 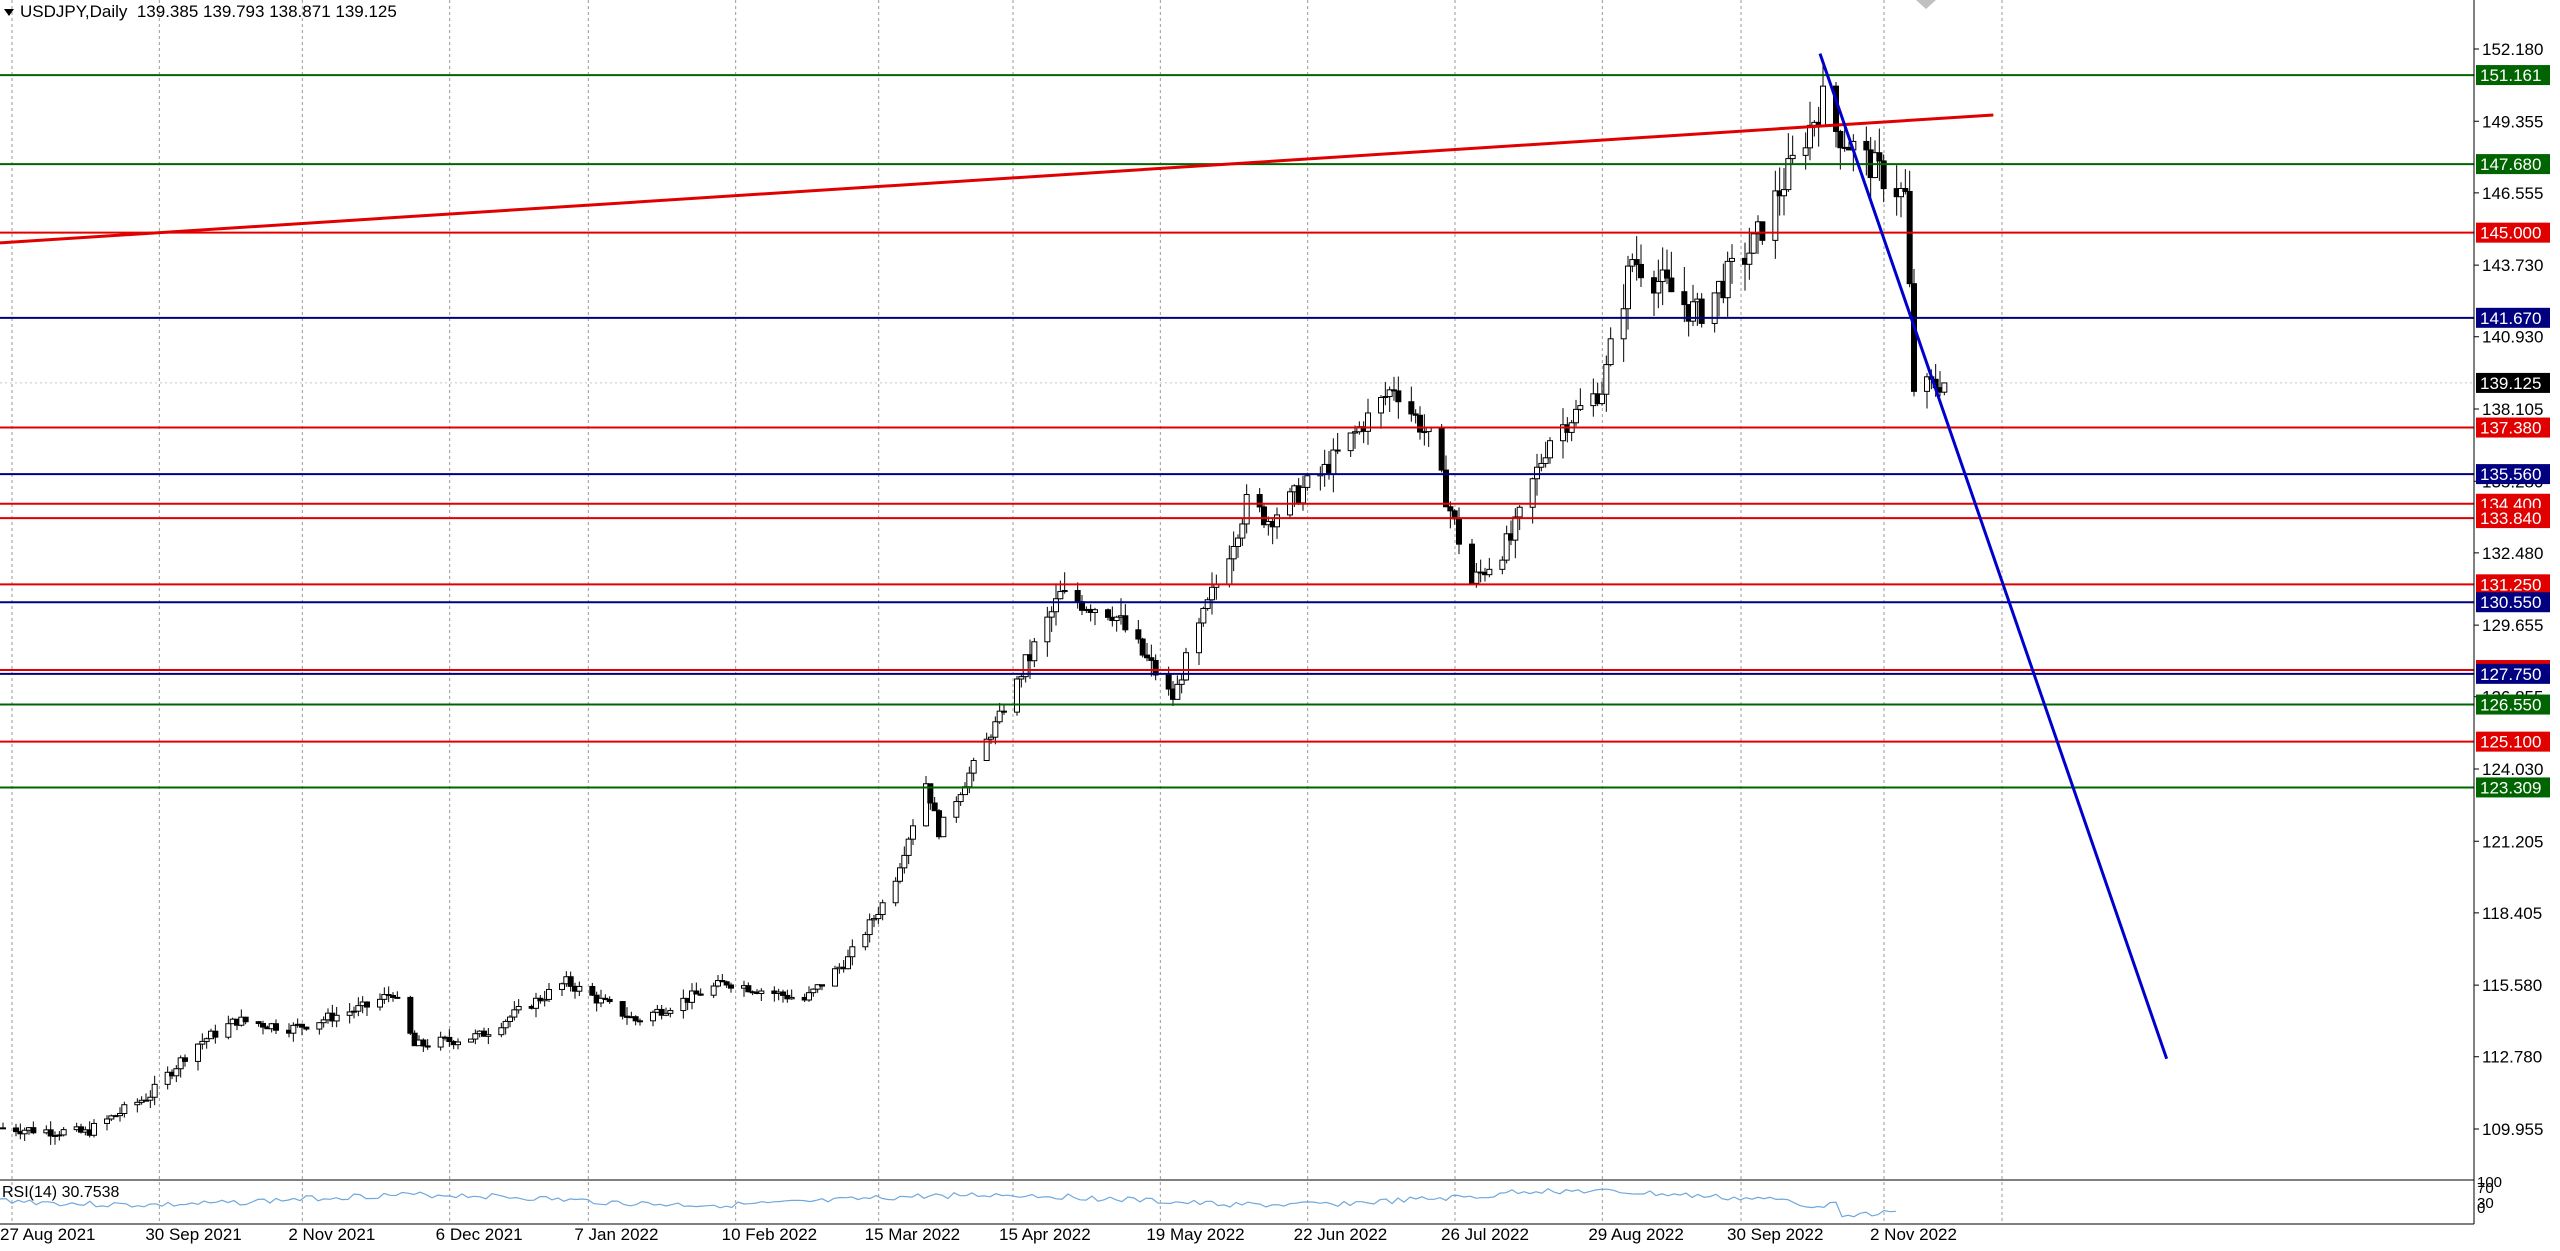 I want to click on x-tick-label: 6 Dec 2021, so click(x=479, y=1234).